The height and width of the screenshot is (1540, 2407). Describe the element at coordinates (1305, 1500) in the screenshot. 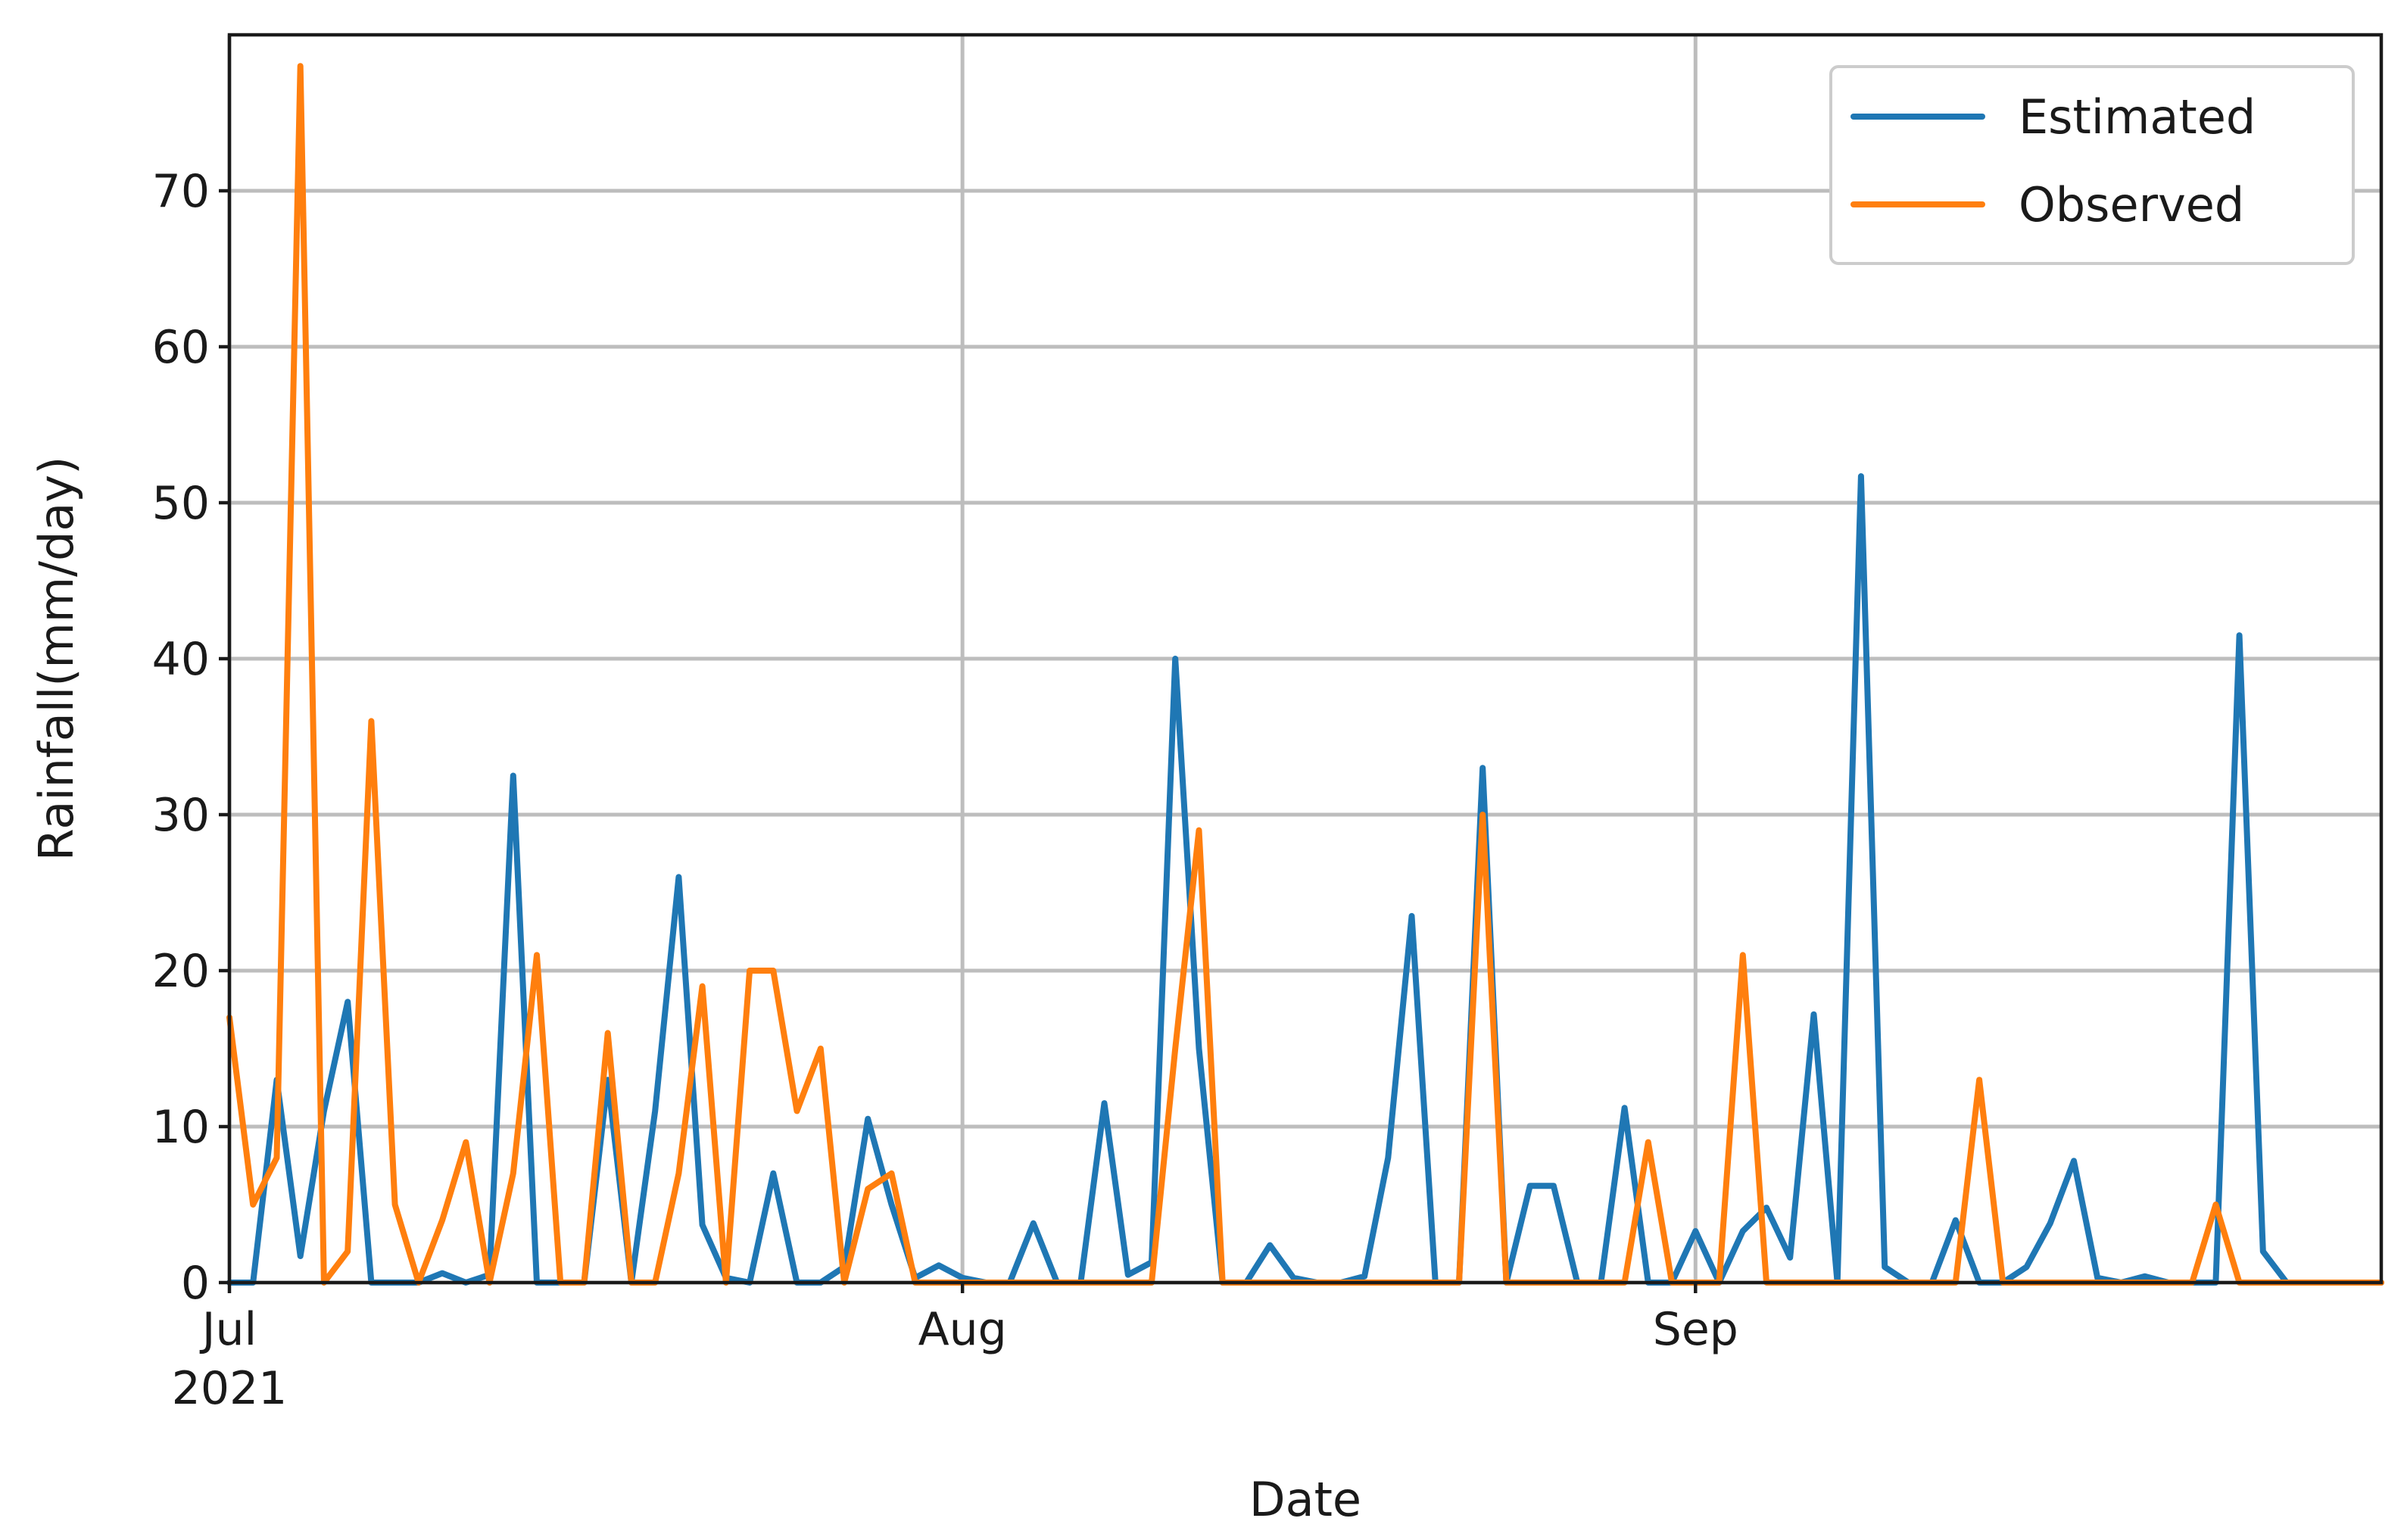

I see `x-axis-label: Date` at that location.